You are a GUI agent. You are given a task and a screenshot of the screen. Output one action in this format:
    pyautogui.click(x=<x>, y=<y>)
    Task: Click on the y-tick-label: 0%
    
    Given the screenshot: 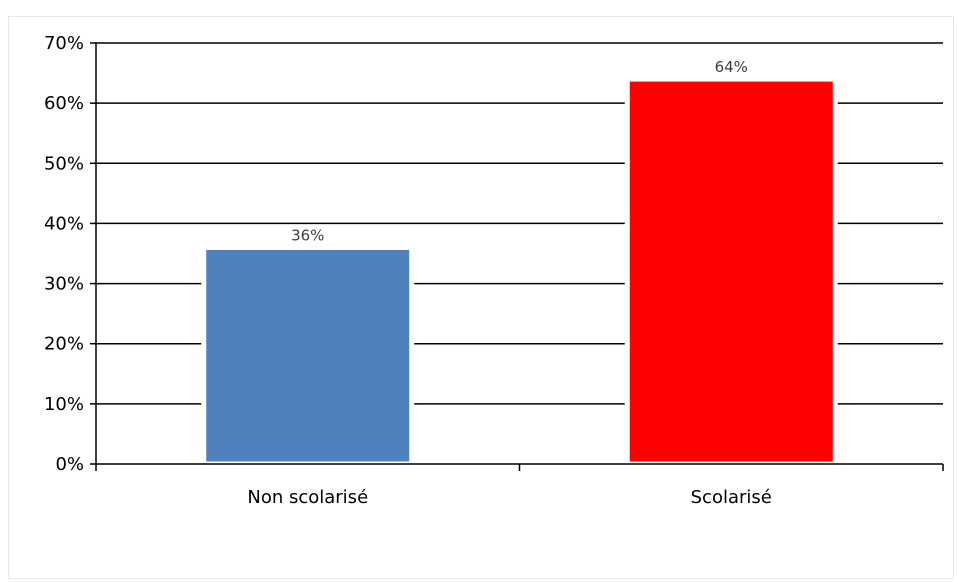 What is the action you would take?
    pyautogui.click(x=69, y=464)
    